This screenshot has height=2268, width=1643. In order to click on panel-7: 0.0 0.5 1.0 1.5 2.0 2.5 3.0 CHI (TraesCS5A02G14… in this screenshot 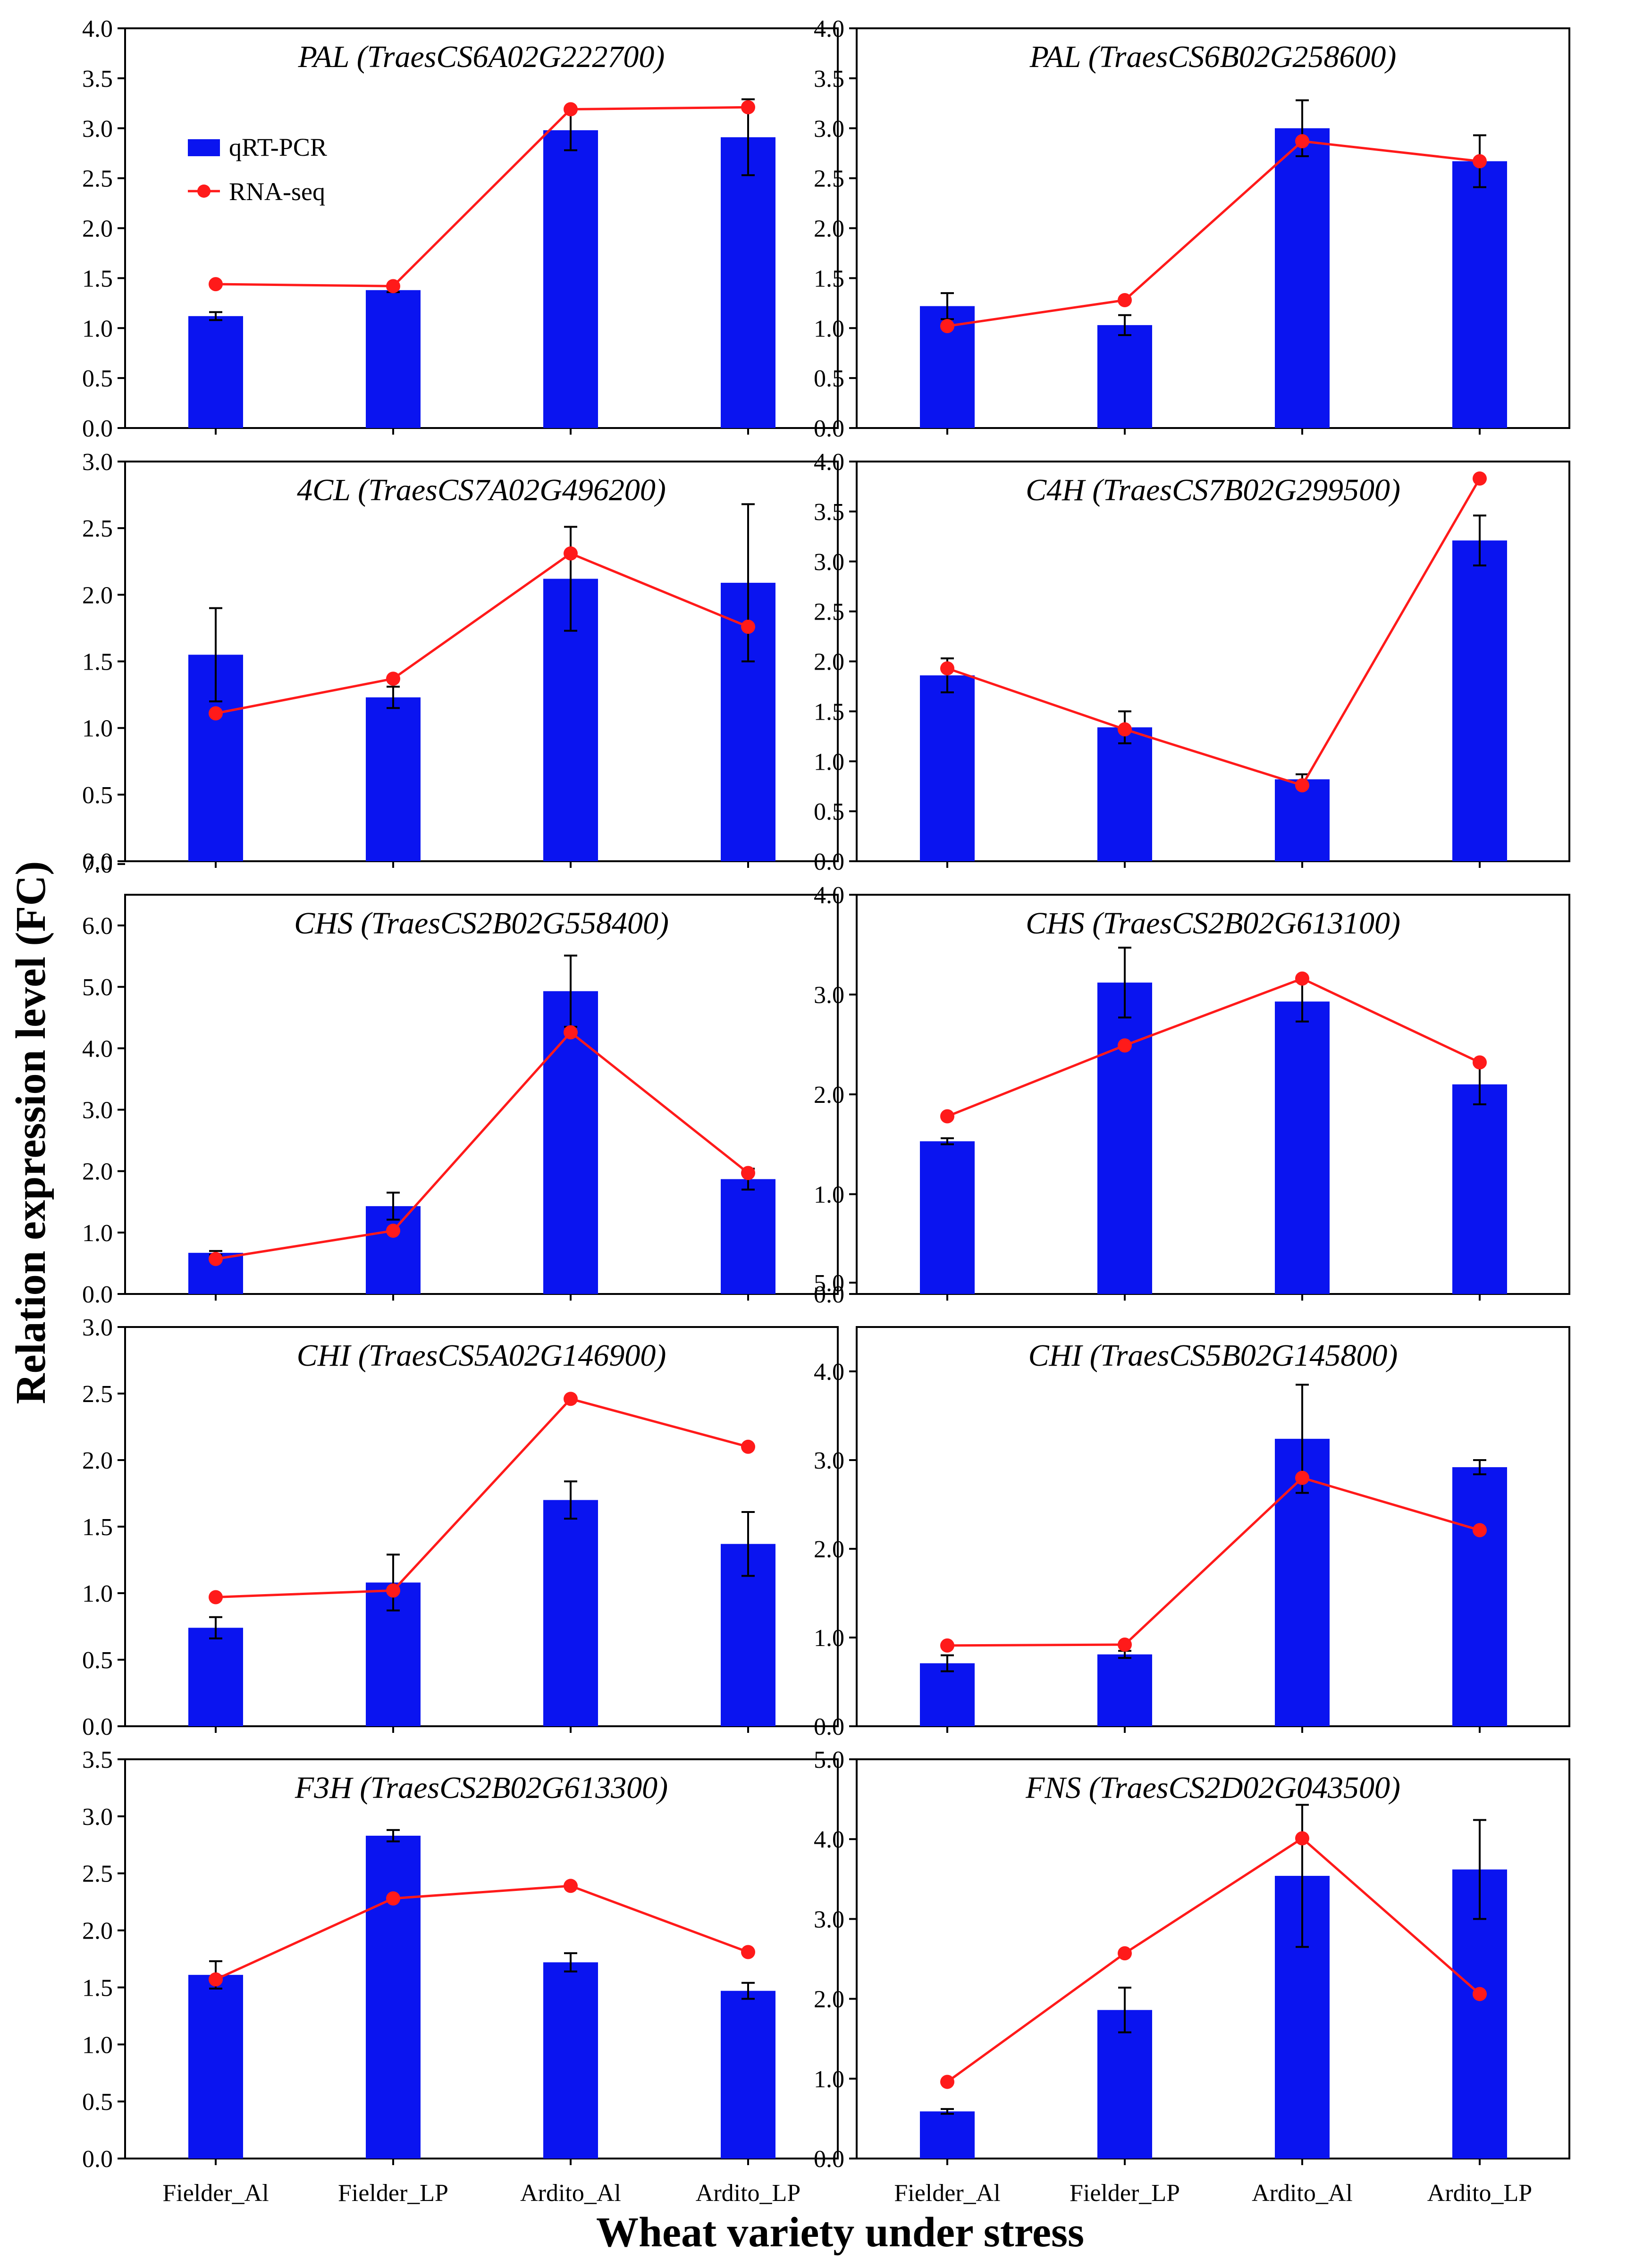, I will do `click(460, 1527)`.